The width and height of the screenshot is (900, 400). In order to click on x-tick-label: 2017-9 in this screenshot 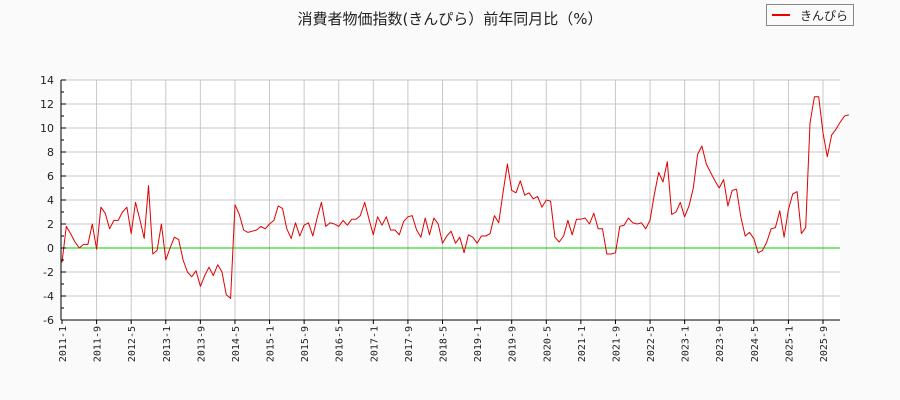, I will do `click(409, 344)`.